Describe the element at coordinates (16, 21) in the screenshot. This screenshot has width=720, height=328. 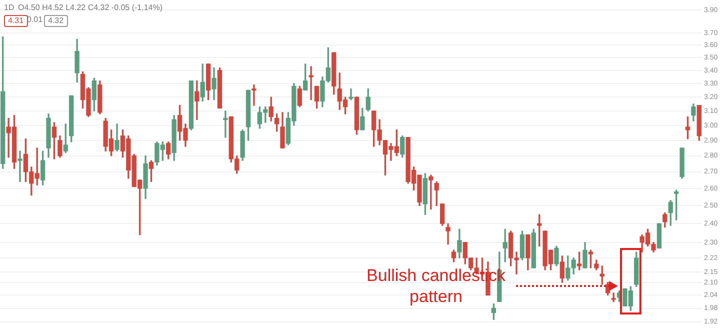
I see `annotation: 4.31` at that location.